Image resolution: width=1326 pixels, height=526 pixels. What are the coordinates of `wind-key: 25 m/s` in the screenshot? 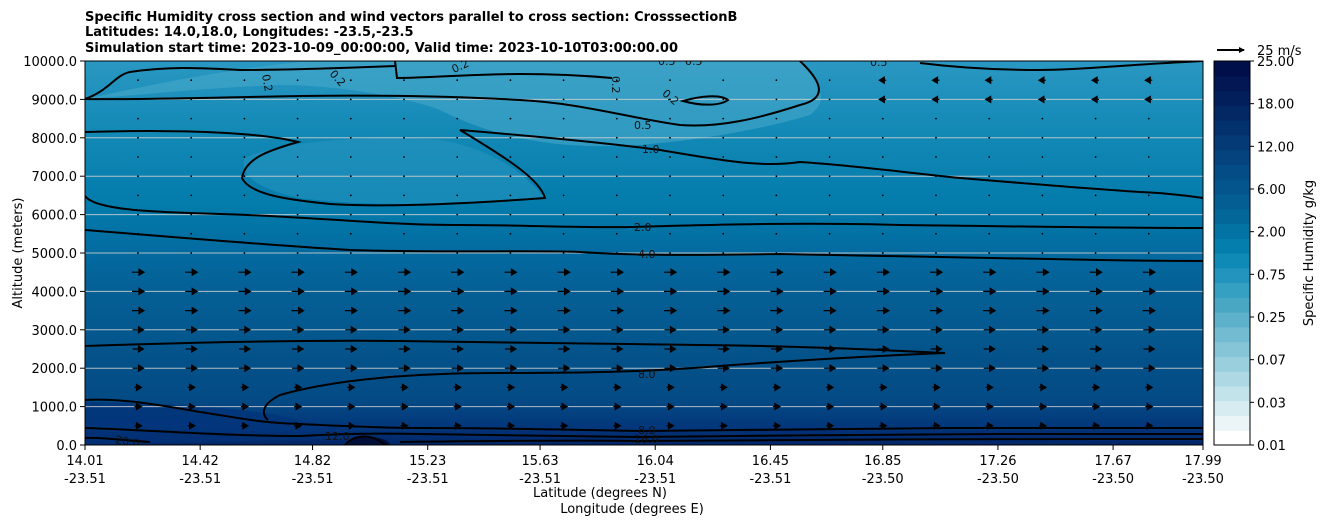 It's located at (1259, 51).